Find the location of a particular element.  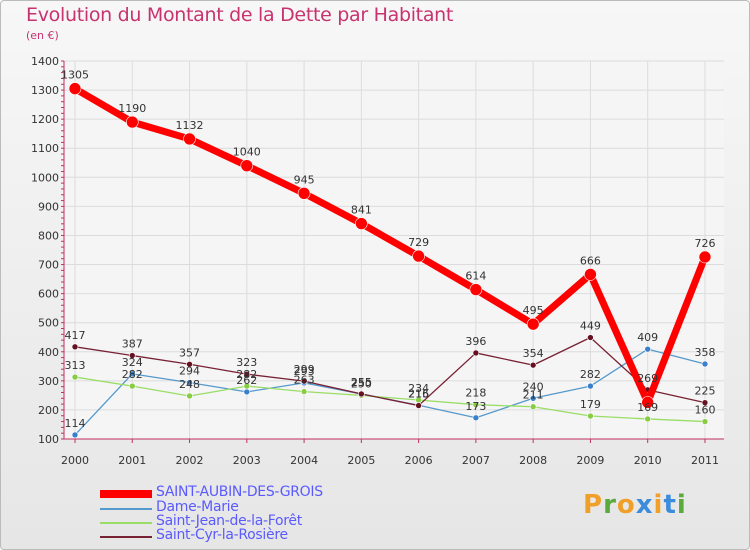

legend-label: Saint-Jean-de-la-Forêt is located at coordinates (229, 521).